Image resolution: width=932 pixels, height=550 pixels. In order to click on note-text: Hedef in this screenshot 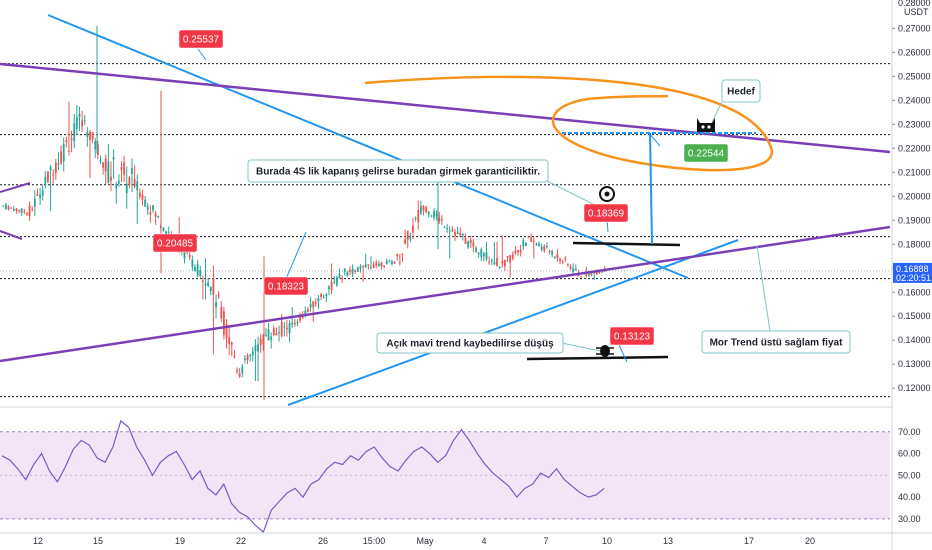, I will do `click(741, 92)`.